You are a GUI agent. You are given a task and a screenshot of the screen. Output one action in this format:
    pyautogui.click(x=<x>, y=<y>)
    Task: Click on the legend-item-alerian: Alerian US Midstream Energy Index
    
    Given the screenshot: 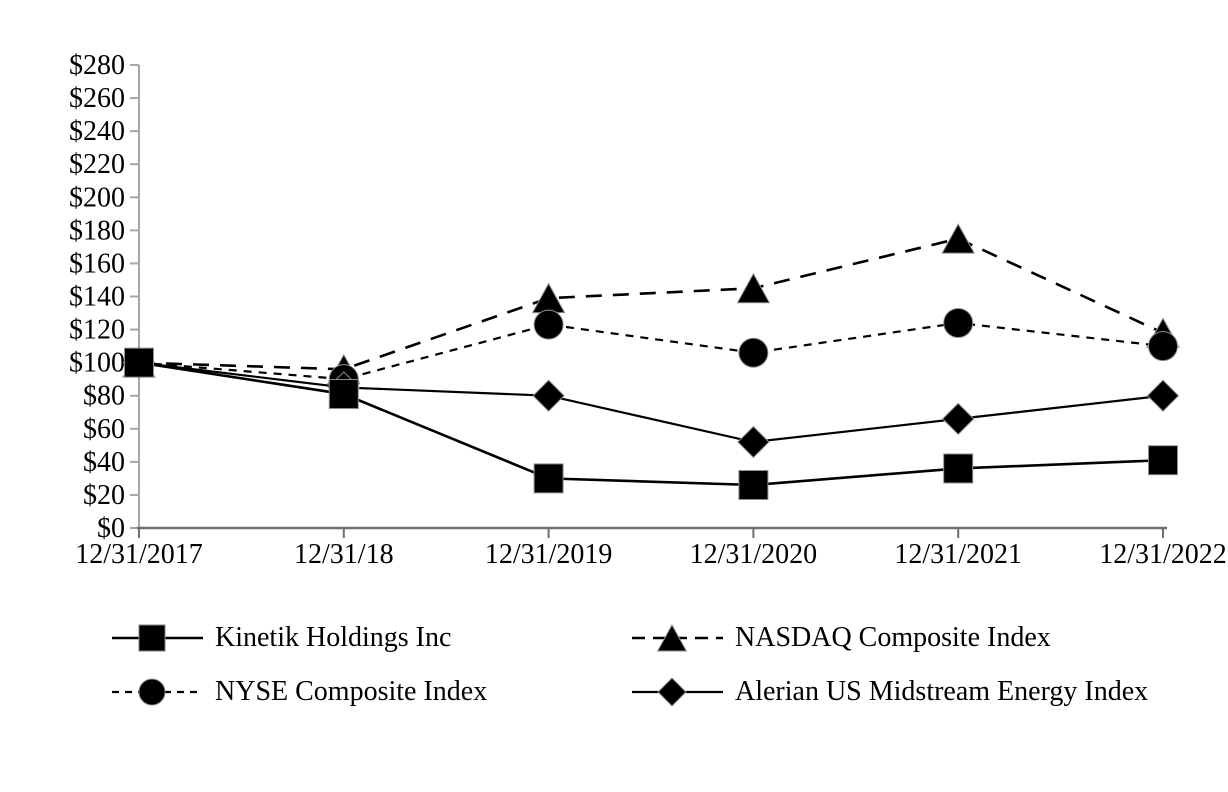 What is the action you would take?
    pyautogui.click(x=889, y=692)
    